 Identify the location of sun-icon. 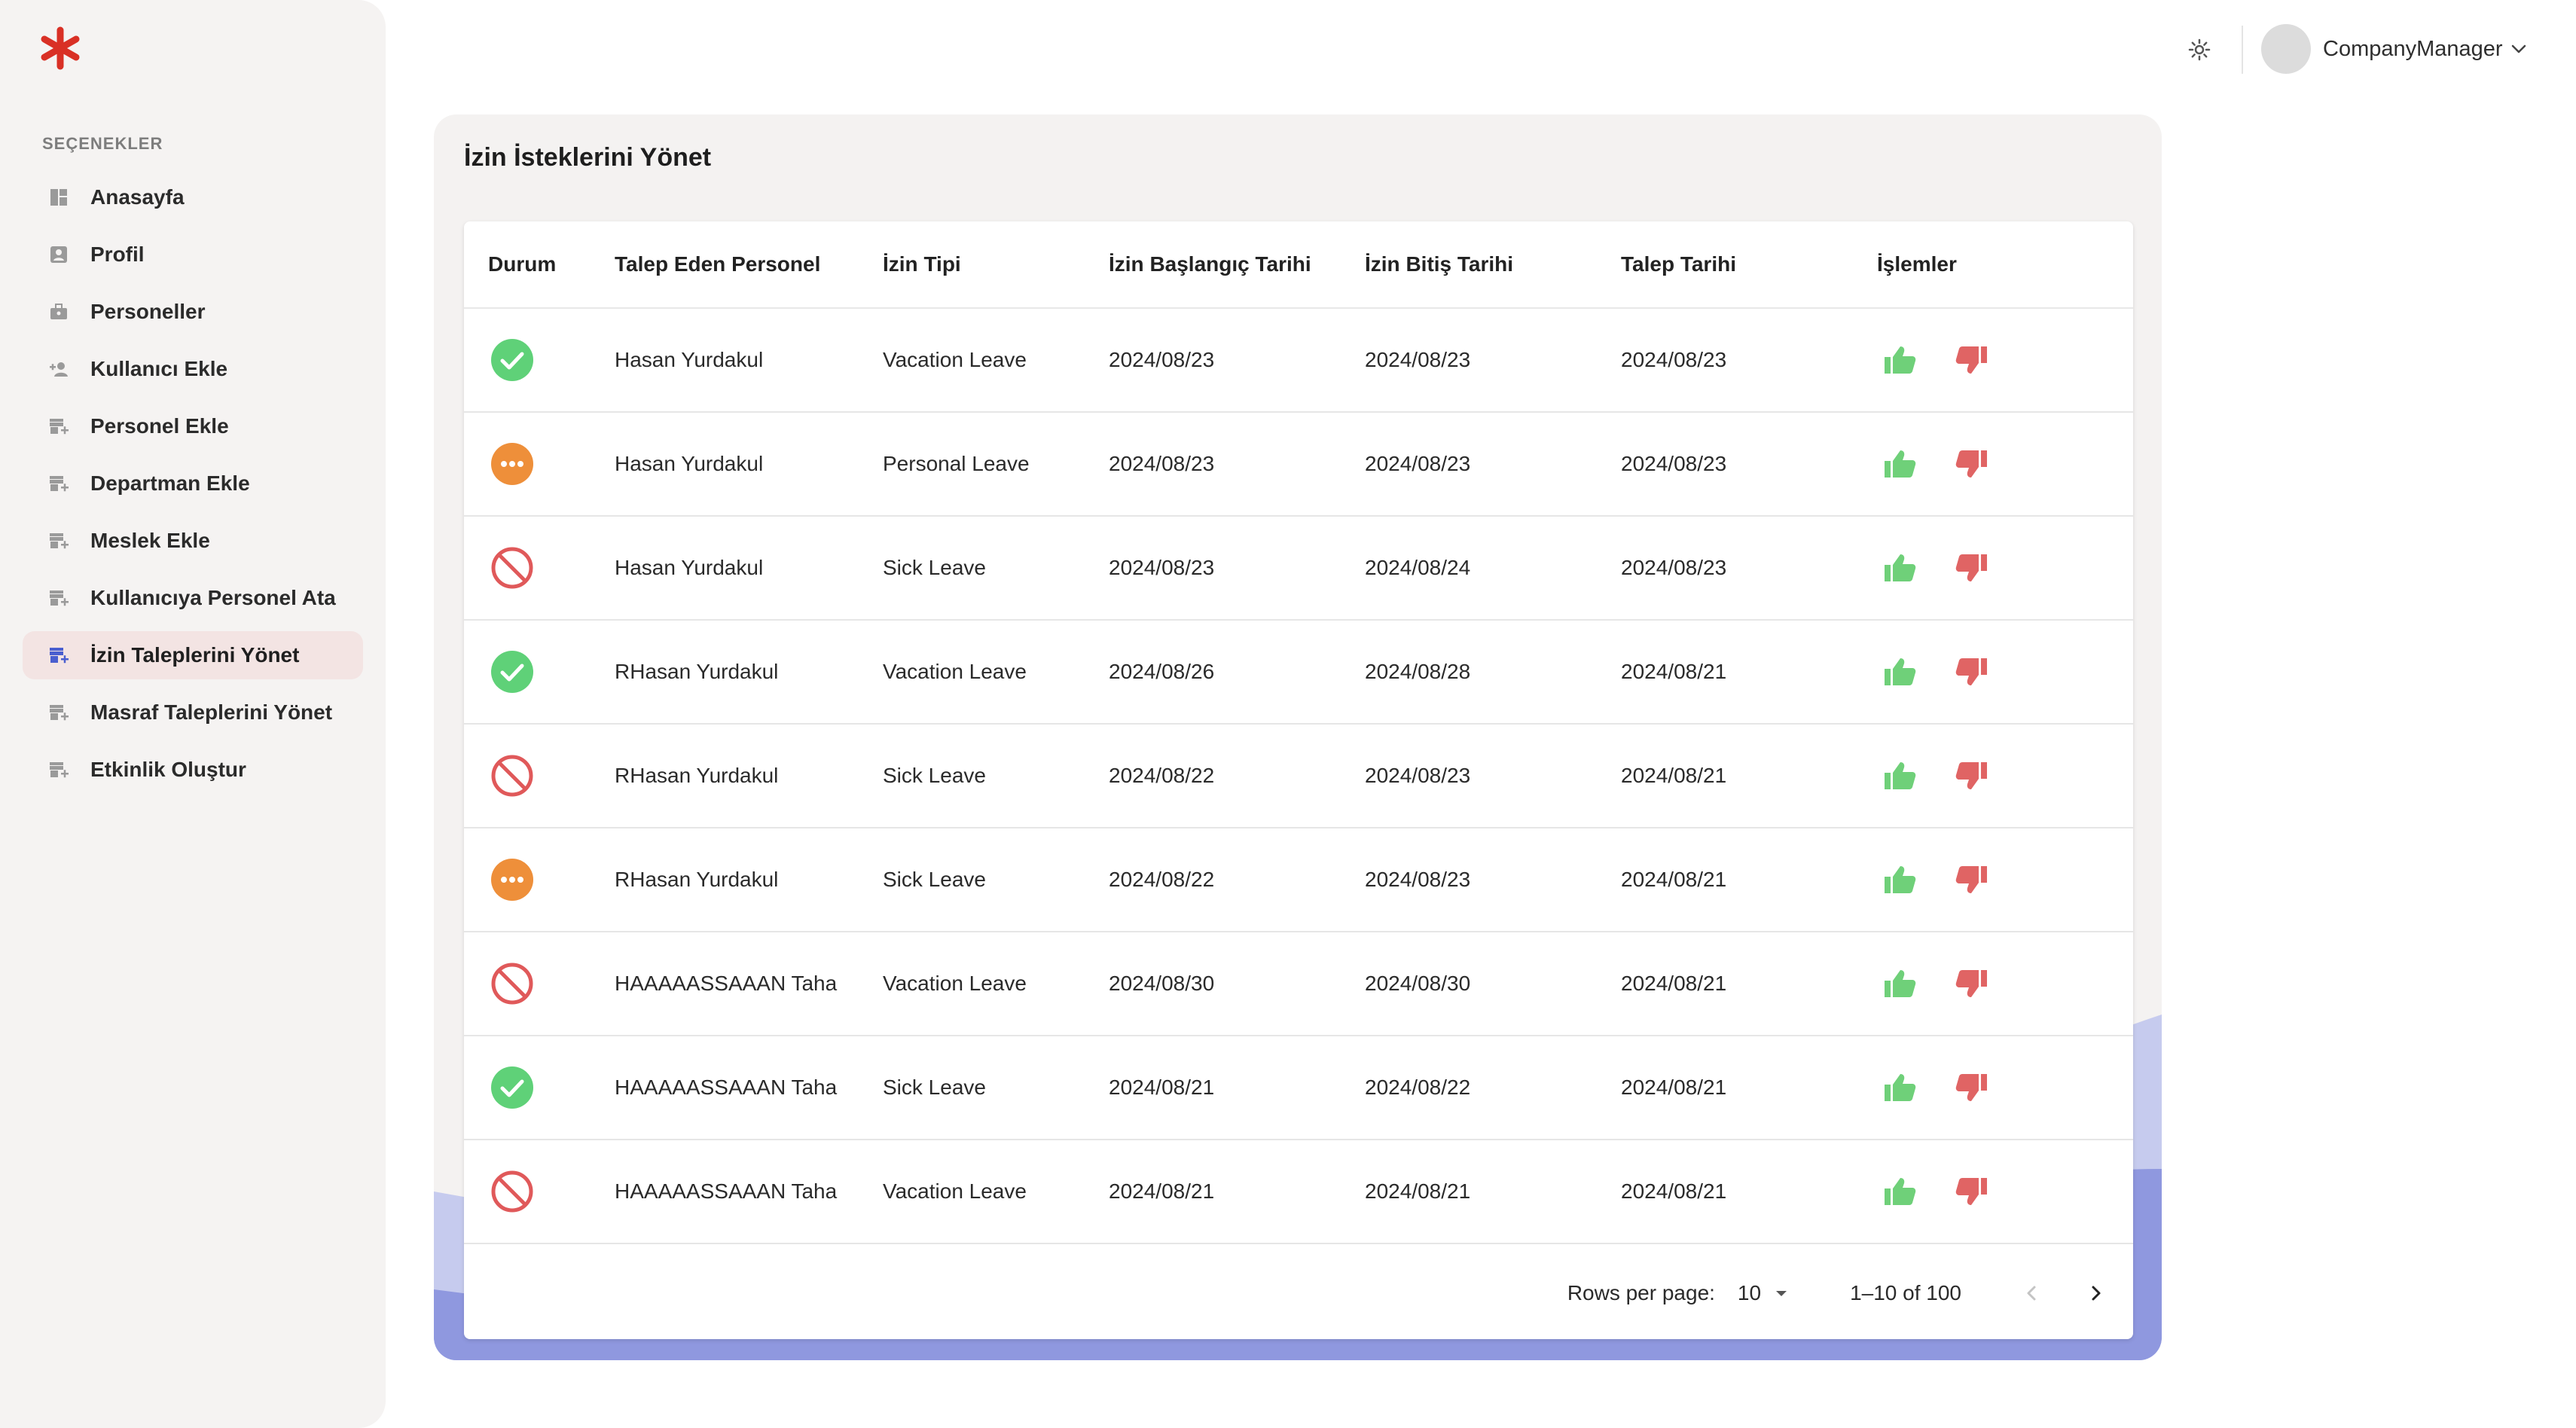
(2199, 49).